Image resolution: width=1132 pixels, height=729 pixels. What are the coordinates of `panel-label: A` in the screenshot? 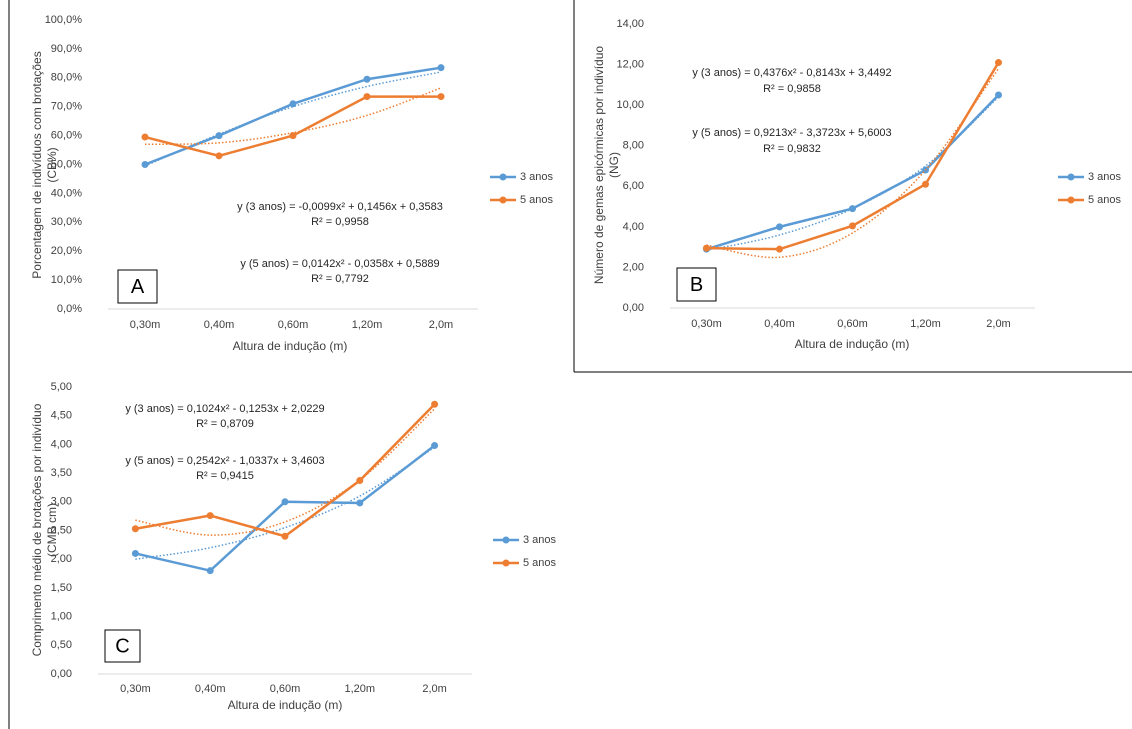 It's located at (138, 287).